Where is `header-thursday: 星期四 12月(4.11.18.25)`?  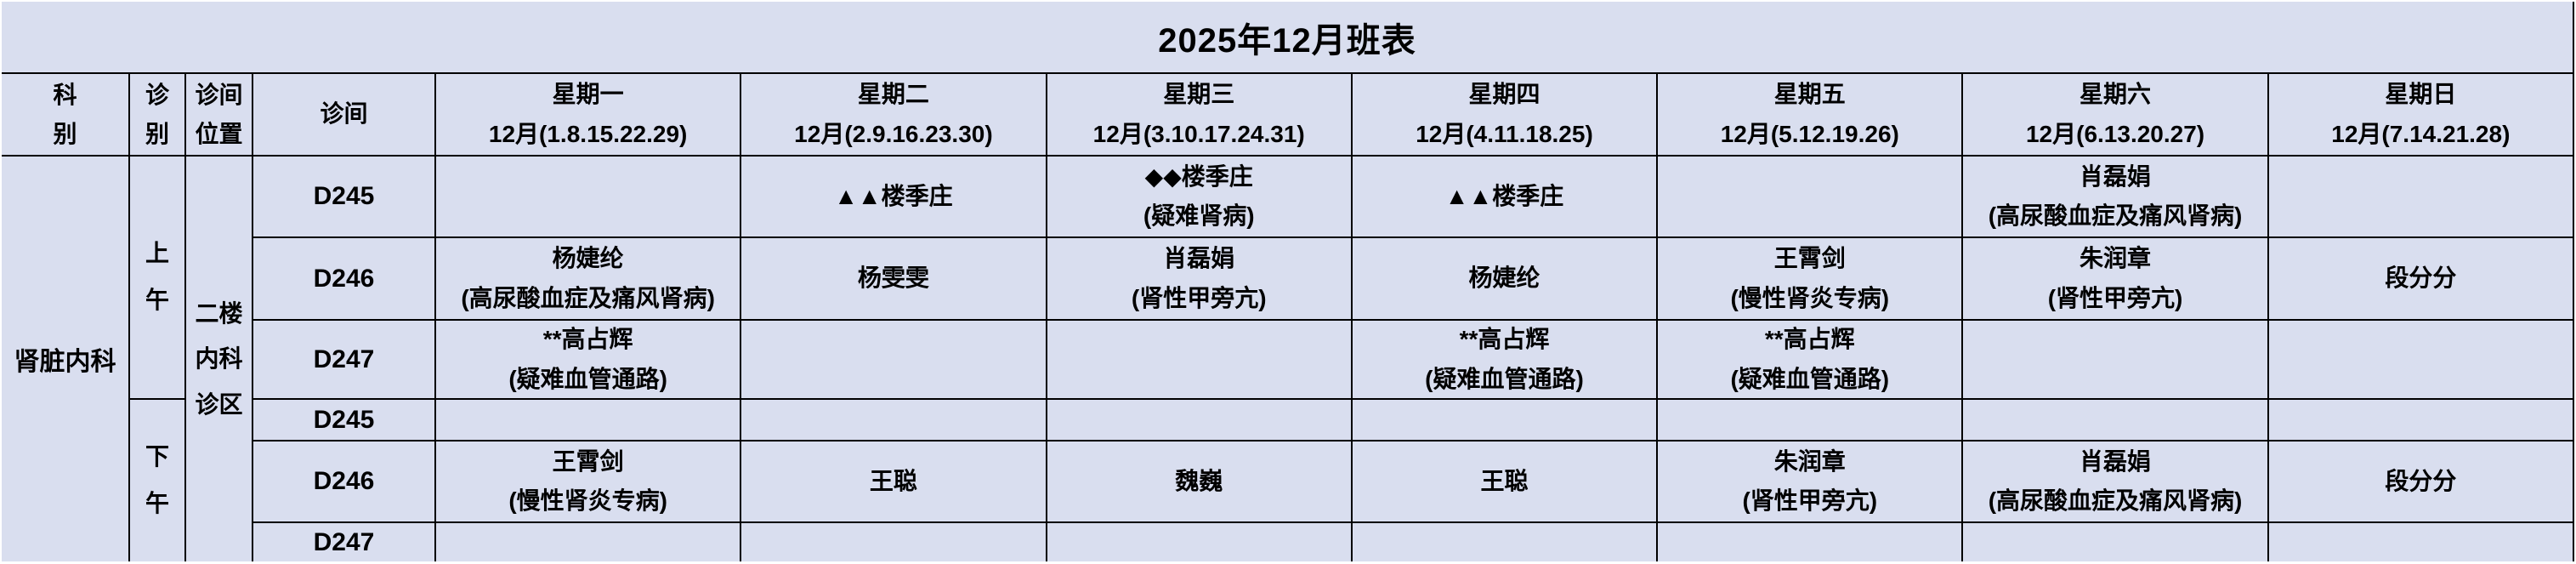 header-thursday: 星期四 12月(4.11.18.25) is located at coordinates (1505, 114).